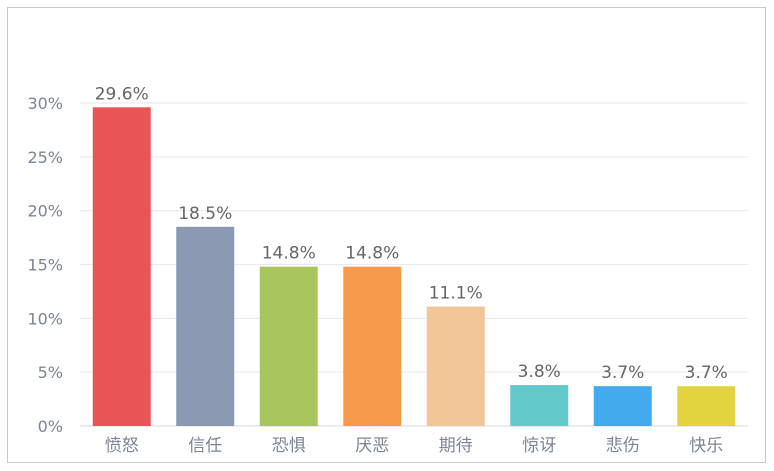  I want to click on y-tick-label: 5%, so click(50, 372).